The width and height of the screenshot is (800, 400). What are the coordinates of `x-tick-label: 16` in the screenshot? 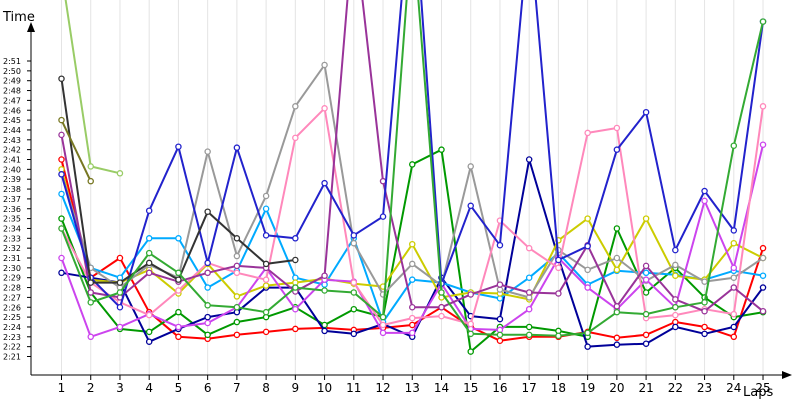 It's located at (499, 388).